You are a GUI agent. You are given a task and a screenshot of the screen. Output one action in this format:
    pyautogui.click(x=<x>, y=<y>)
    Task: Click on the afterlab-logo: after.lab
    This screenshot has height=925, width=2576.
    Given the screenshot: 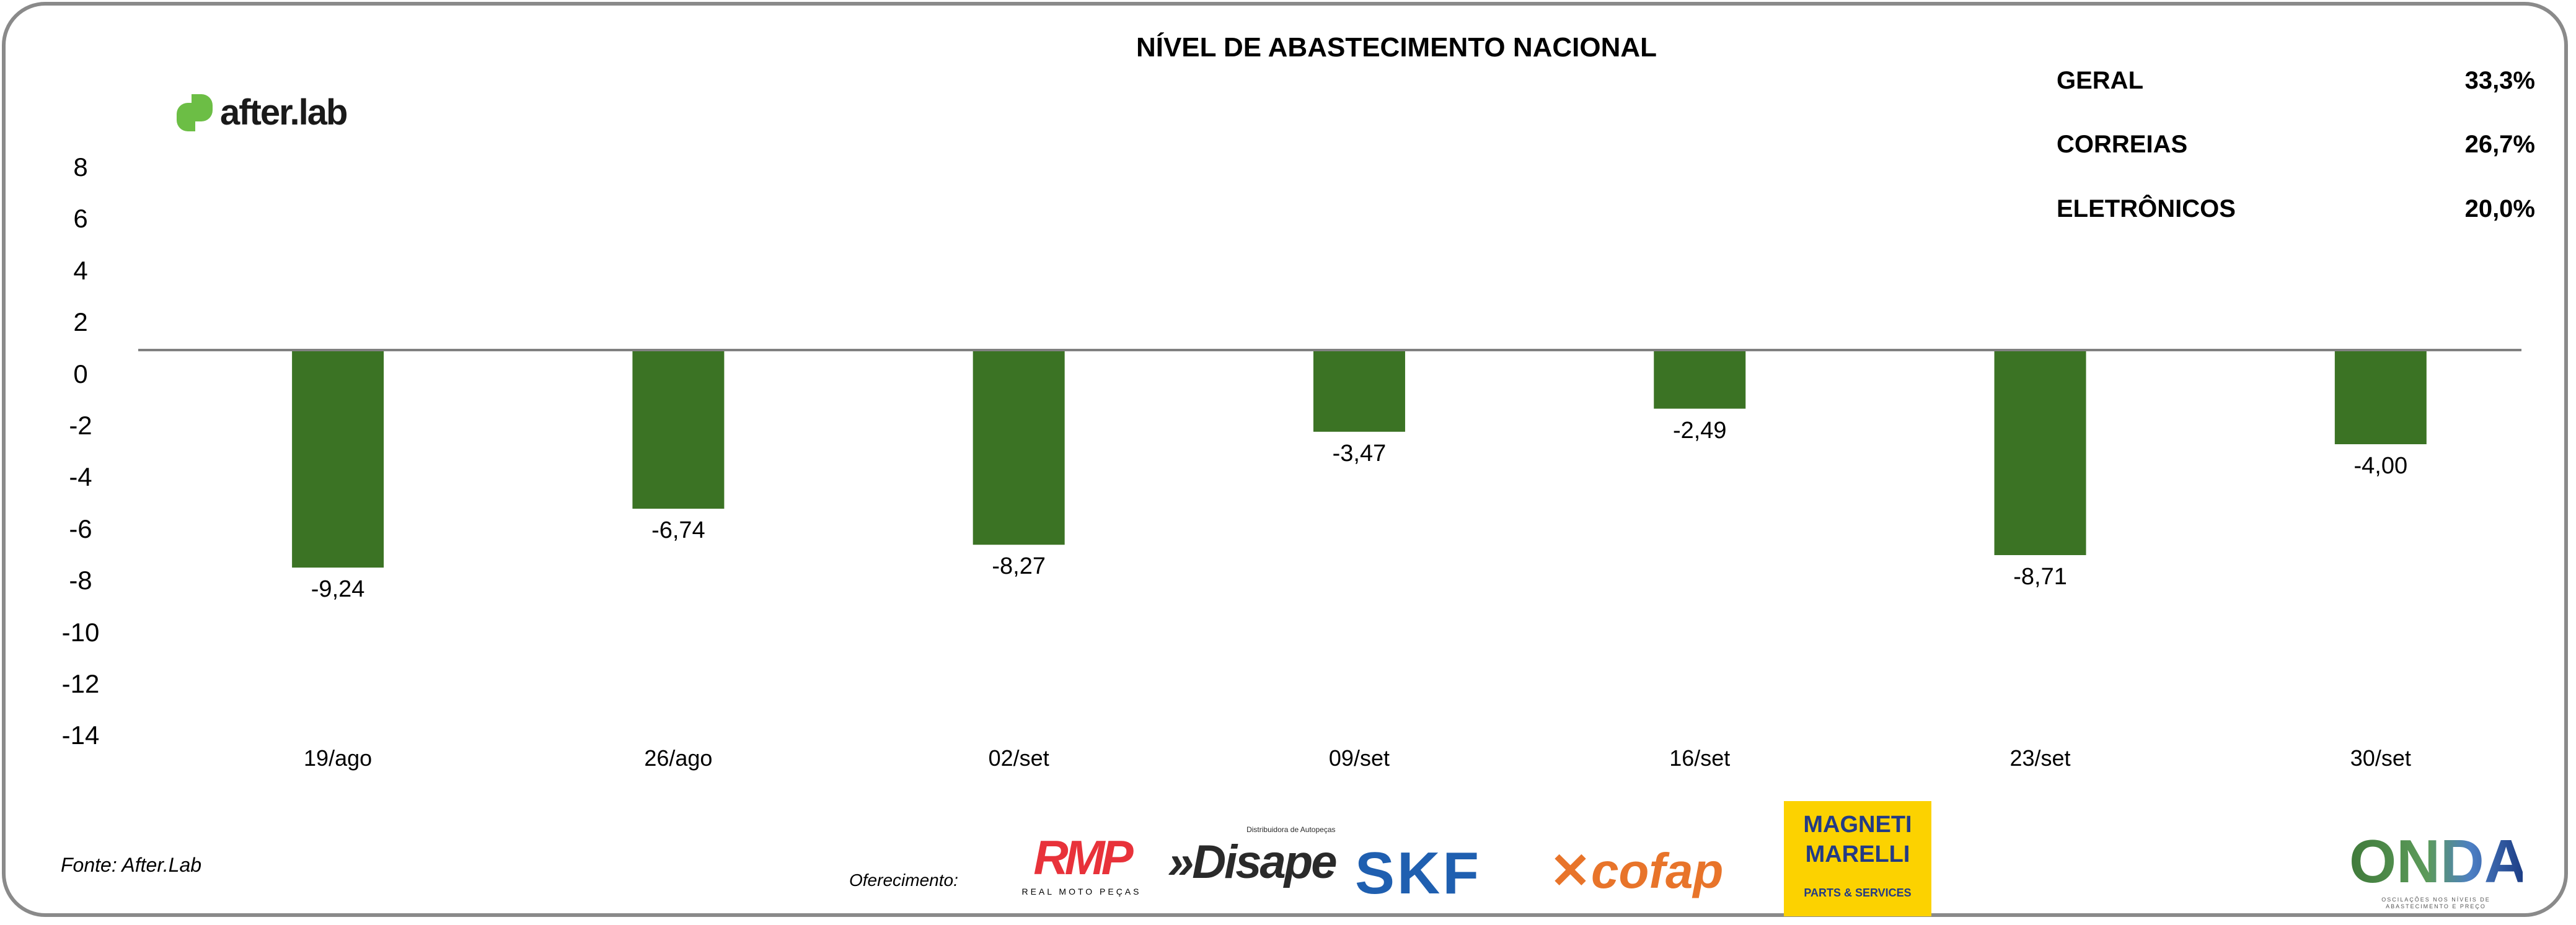 What is the action you would take?
    pyautogui.click(x=262, y=112)
    